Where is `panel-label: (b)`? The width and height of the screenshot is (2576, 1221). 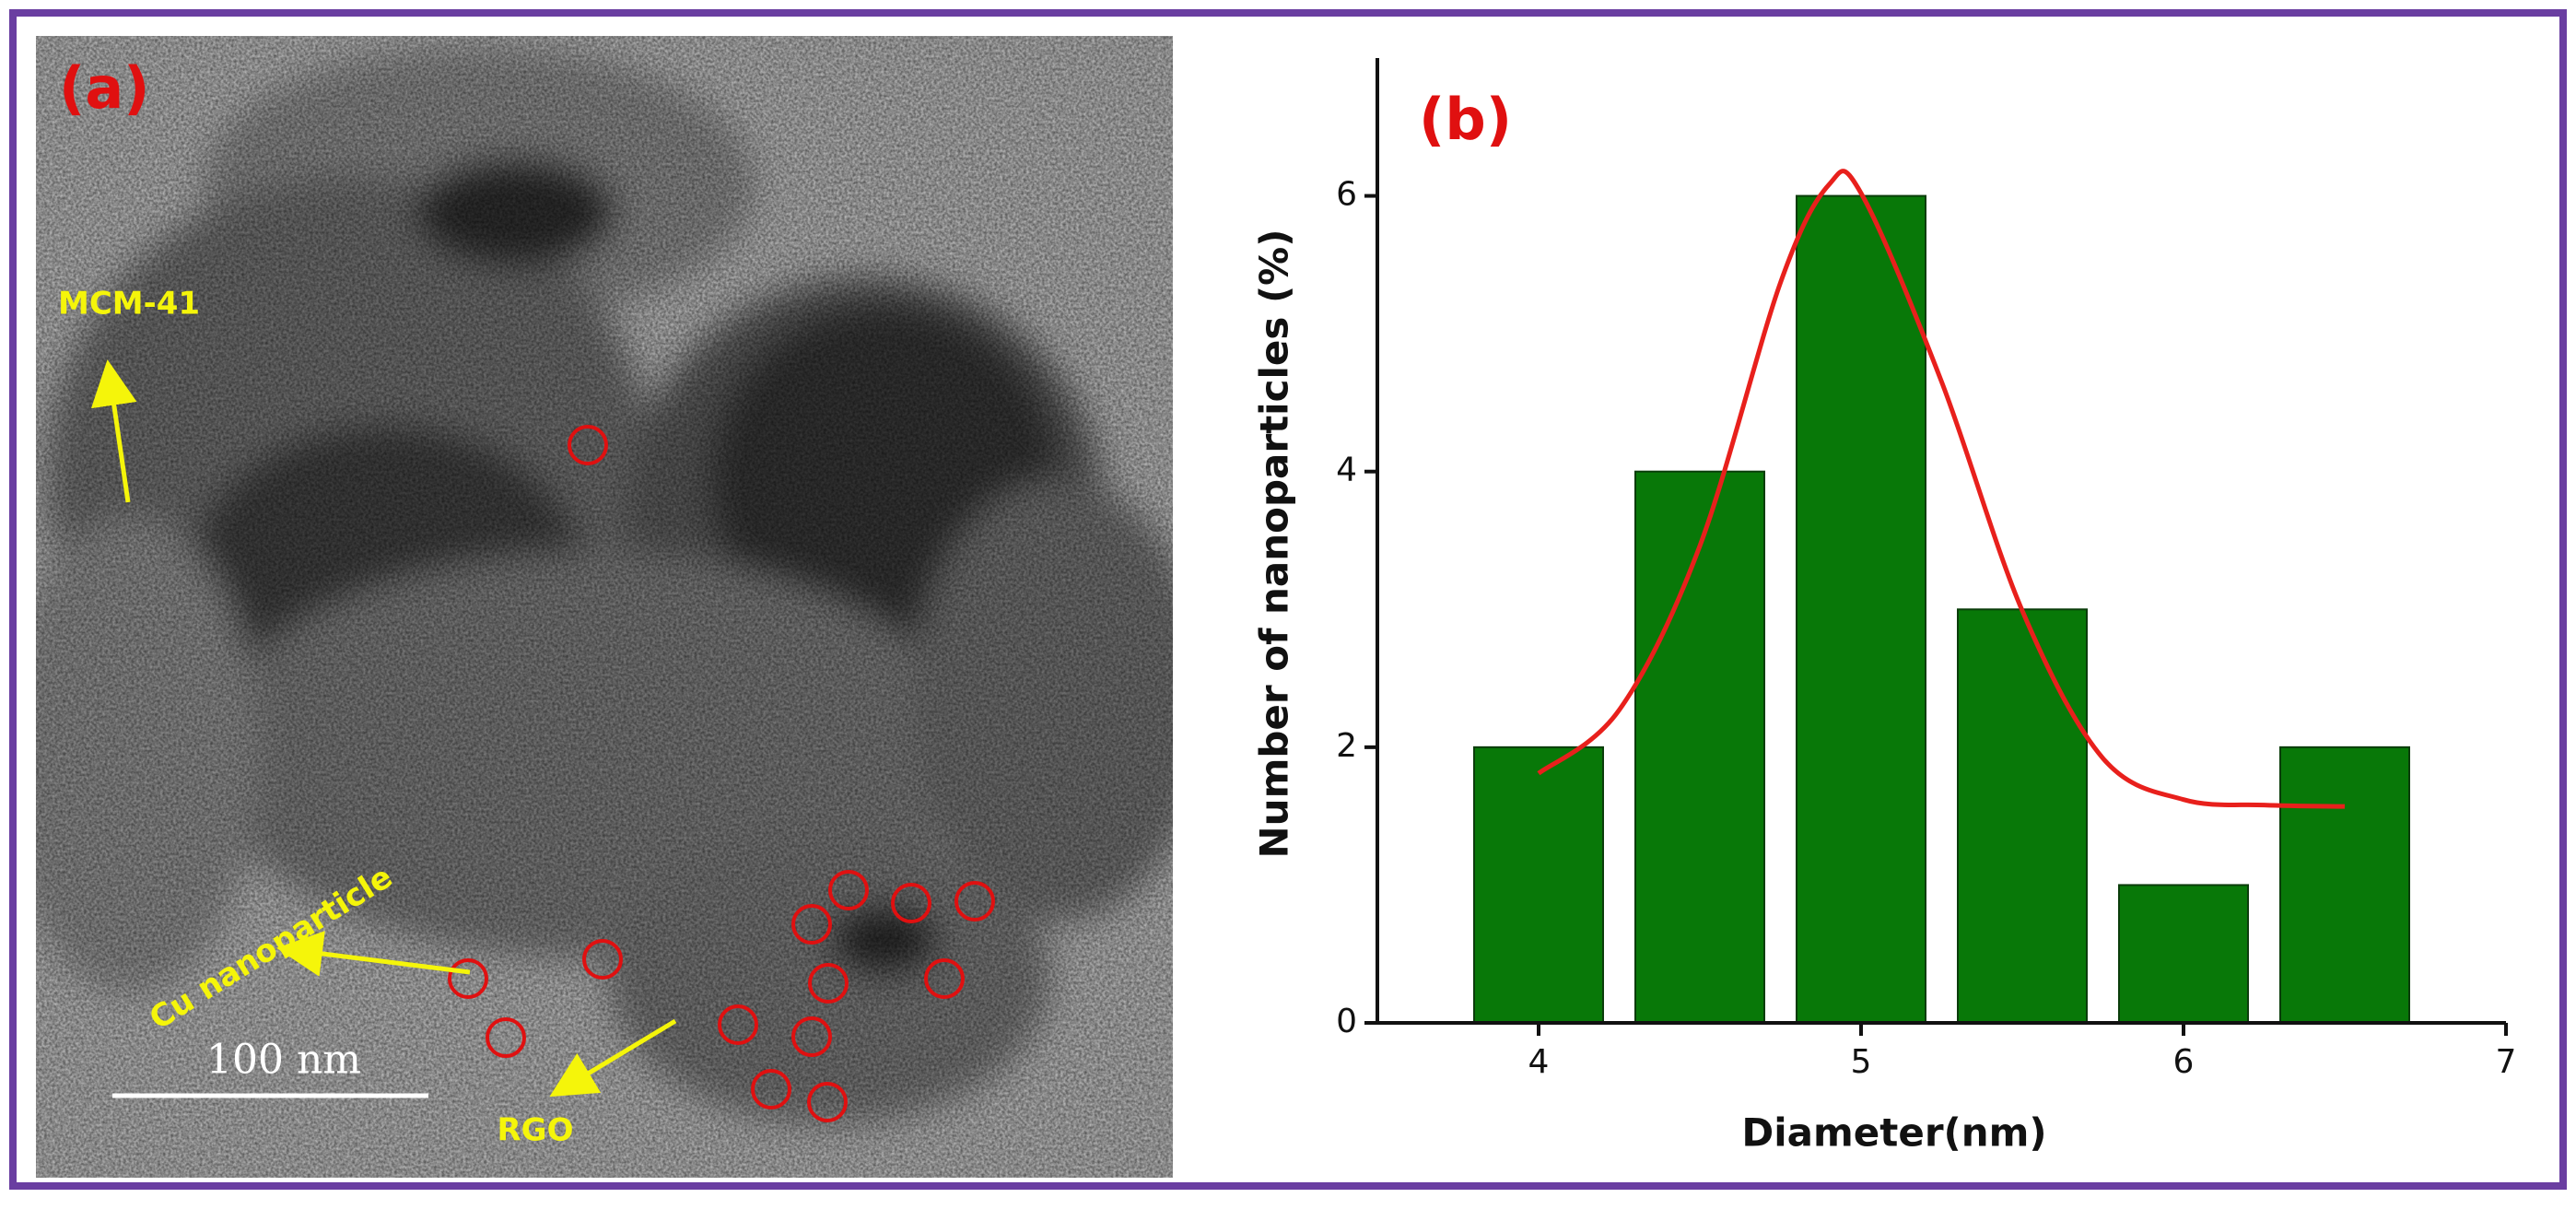 panel-label: (b) is located at coordinates (1465, 120).